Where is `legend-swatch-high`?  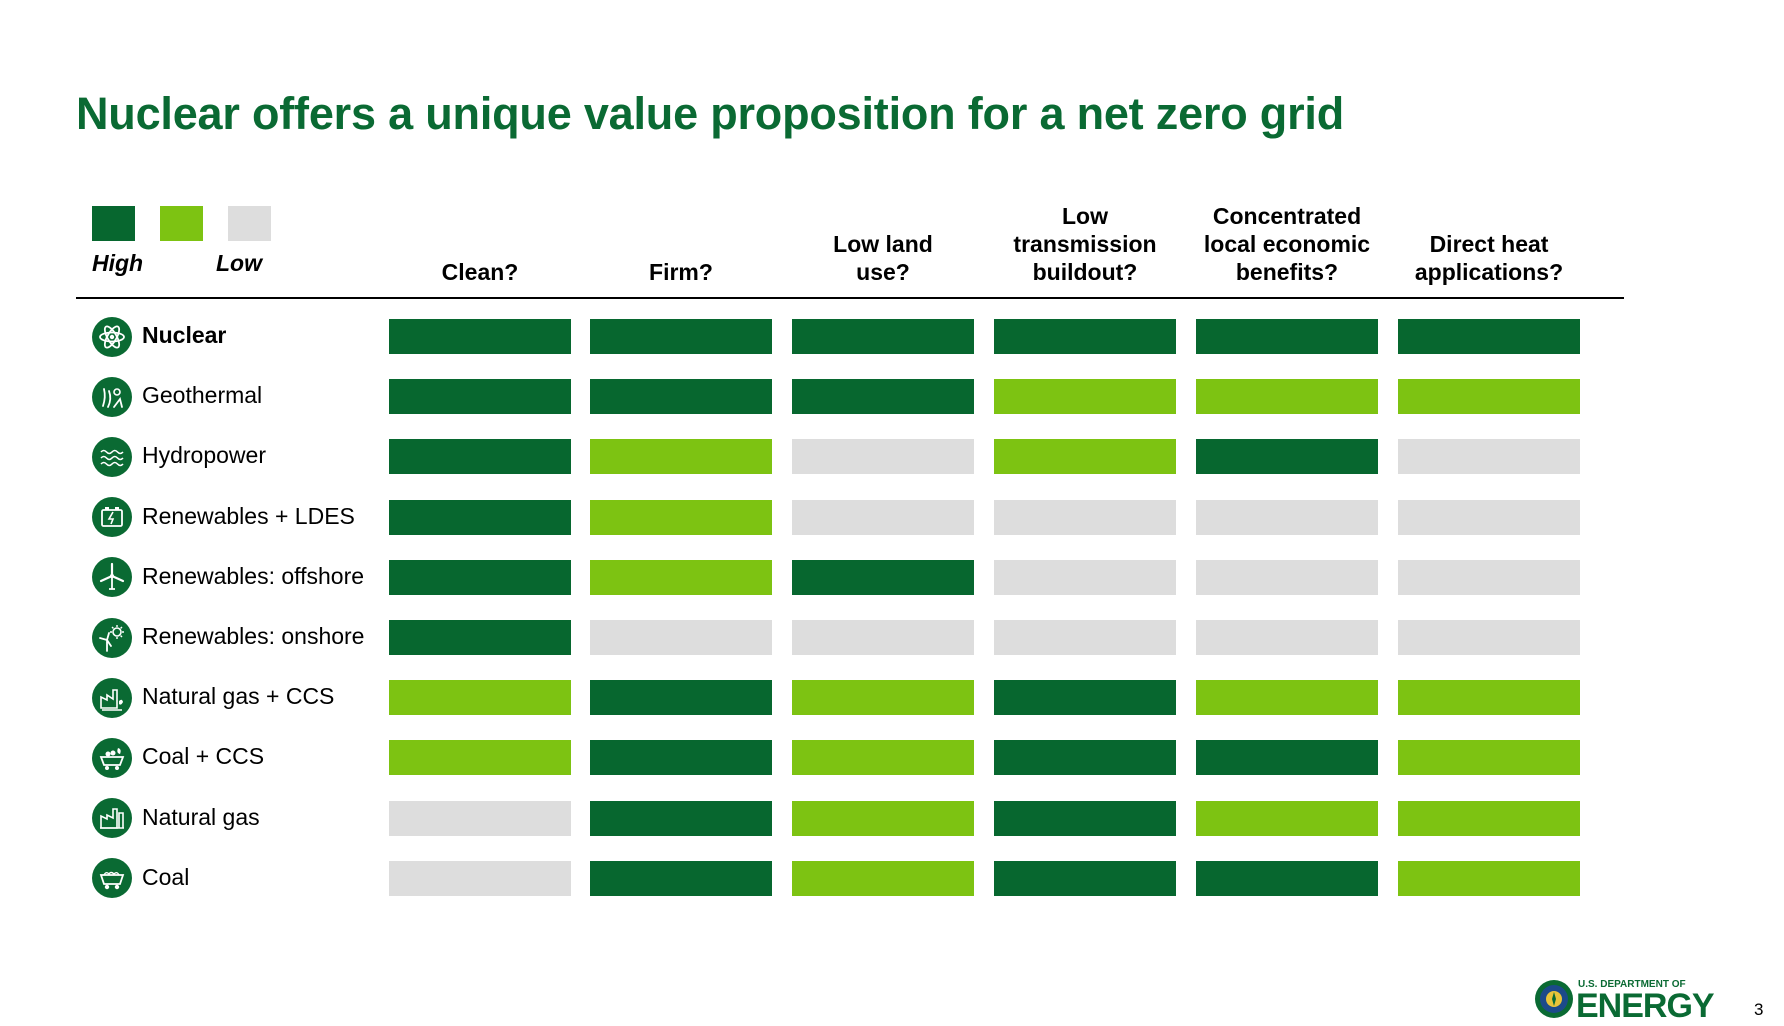
legend-swatch-high is located at coordinates (113, 223).